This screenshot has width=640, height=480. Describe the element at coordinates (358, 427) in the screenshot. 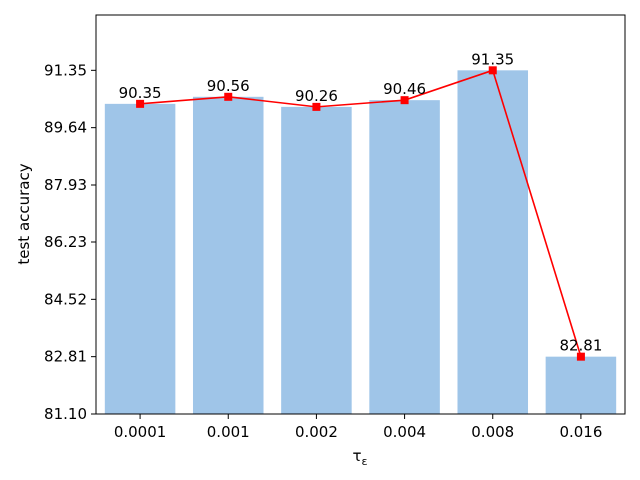

I see `x-axis: 0.0001 0.001 0.002 0.004 0.008 0.016` at that location.